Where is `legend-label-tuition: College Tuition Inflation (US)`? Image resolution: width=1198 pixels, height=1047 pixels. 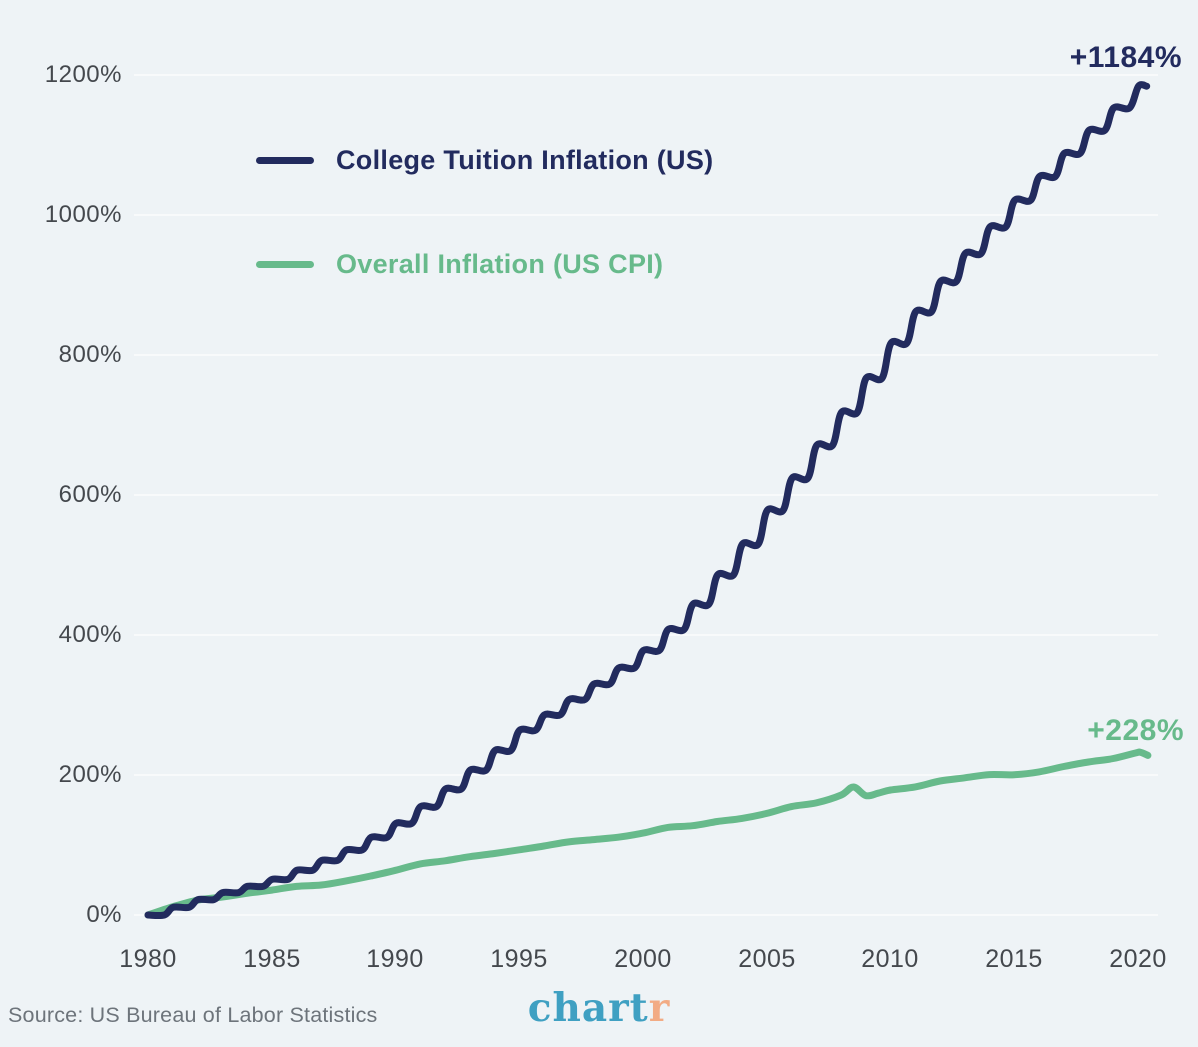
legend-label-tuition: College Tuition Inflation (US) is located at coordinates (525, 159).